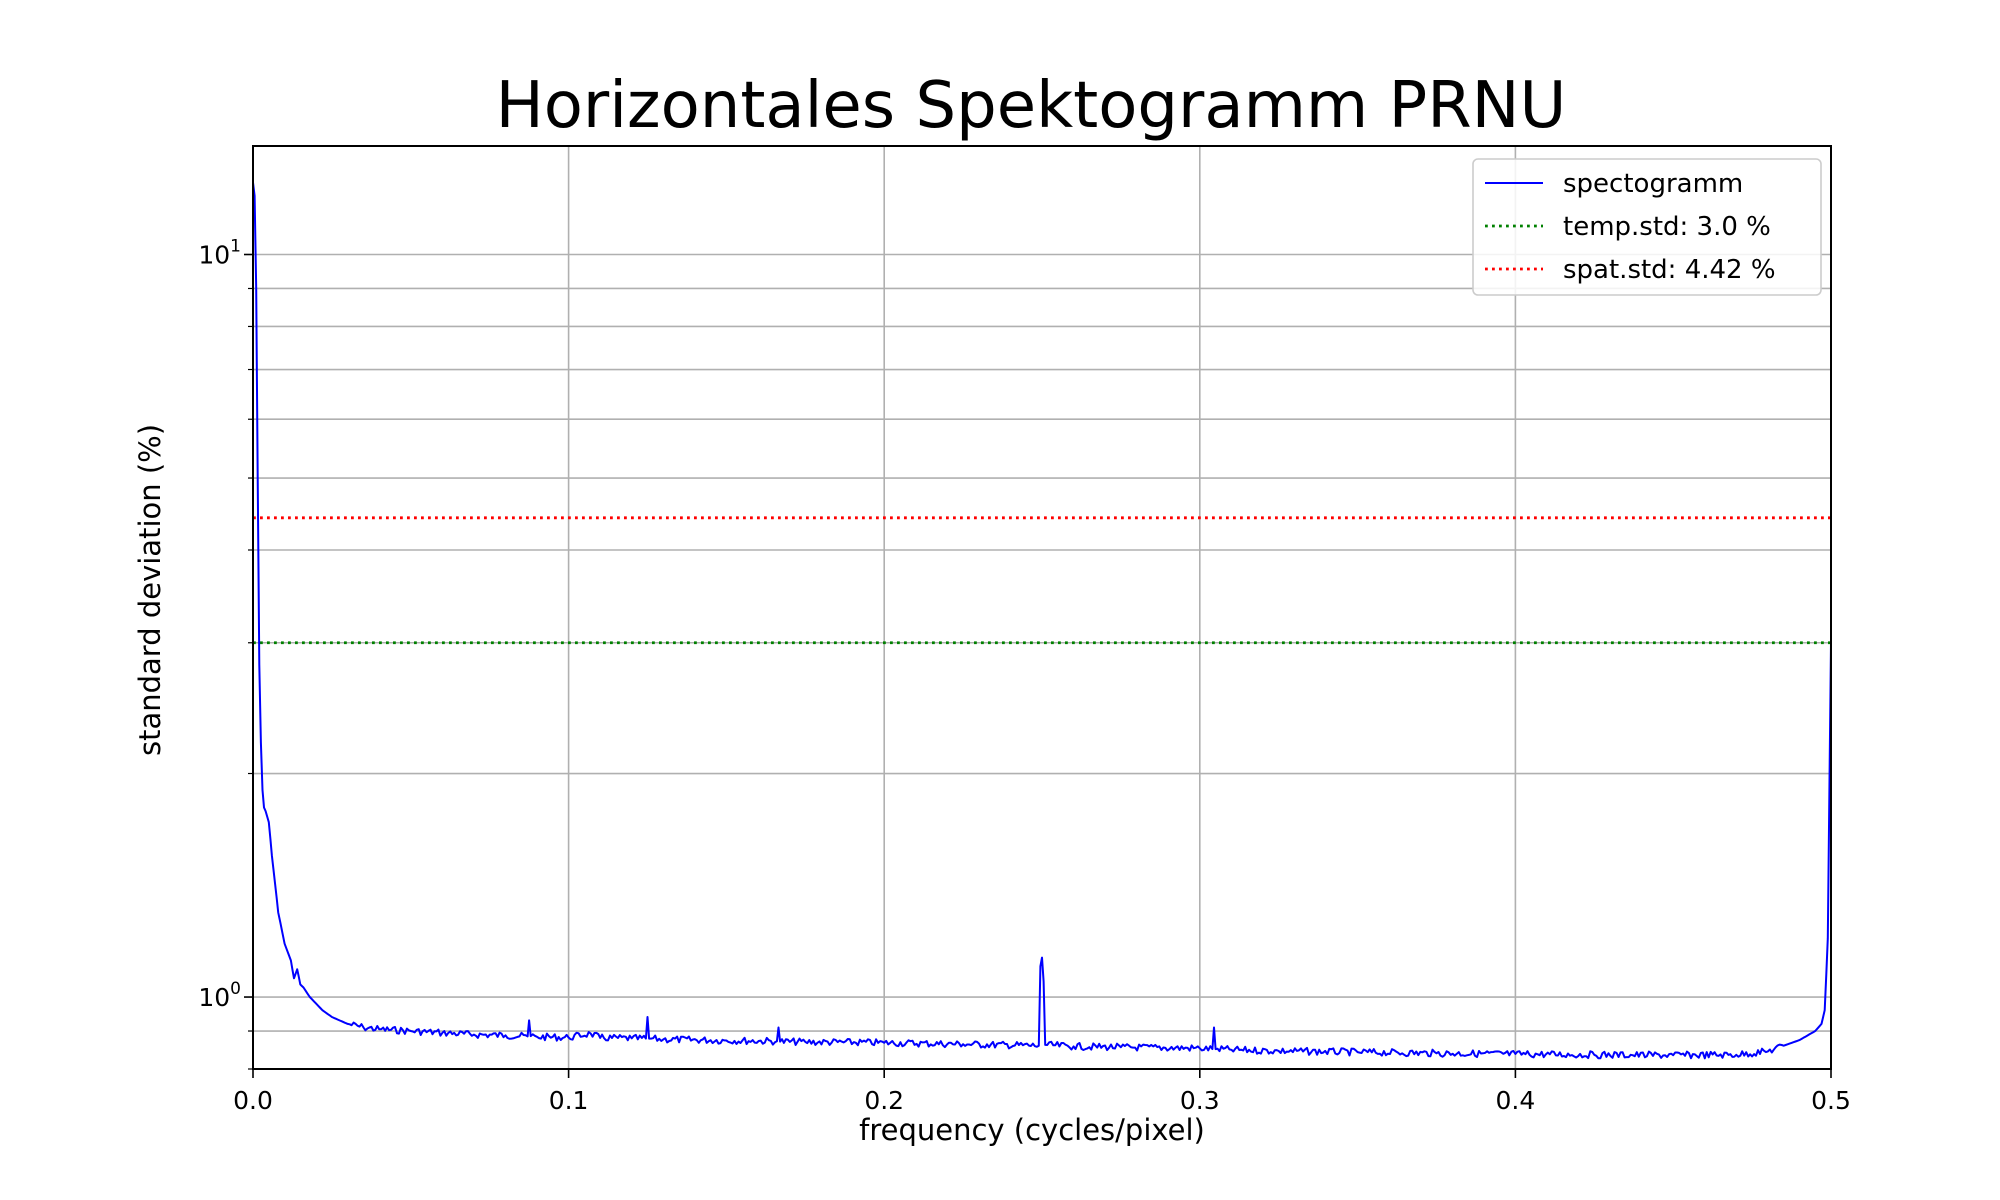 The image size is (2000, 1200). What do you see at coordinates (1669, 270) in the screenshot?
I see `legend-label-2: spat.std: 4.42 %` at bounding box center [1669, 270].